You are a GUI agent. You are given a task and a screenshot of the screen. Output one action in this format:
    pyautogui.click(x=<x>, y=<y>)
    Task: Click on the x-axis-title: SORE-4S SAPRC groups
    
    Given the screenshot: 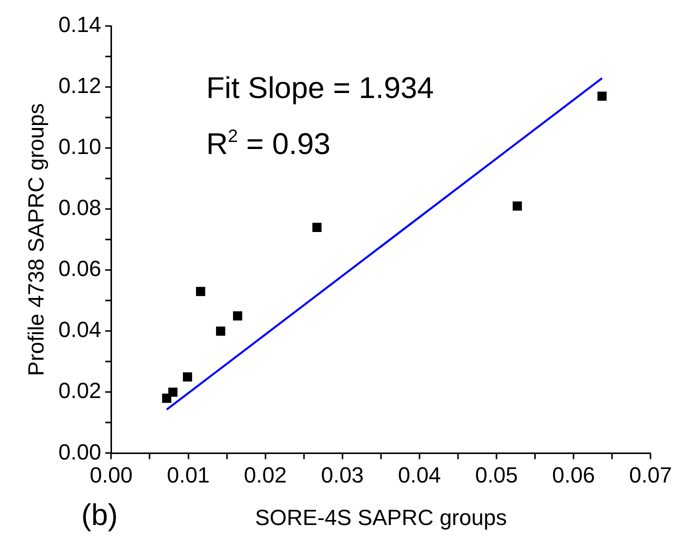 What is the action you would take?
    pyautogui.click(x=380, y=517)
    